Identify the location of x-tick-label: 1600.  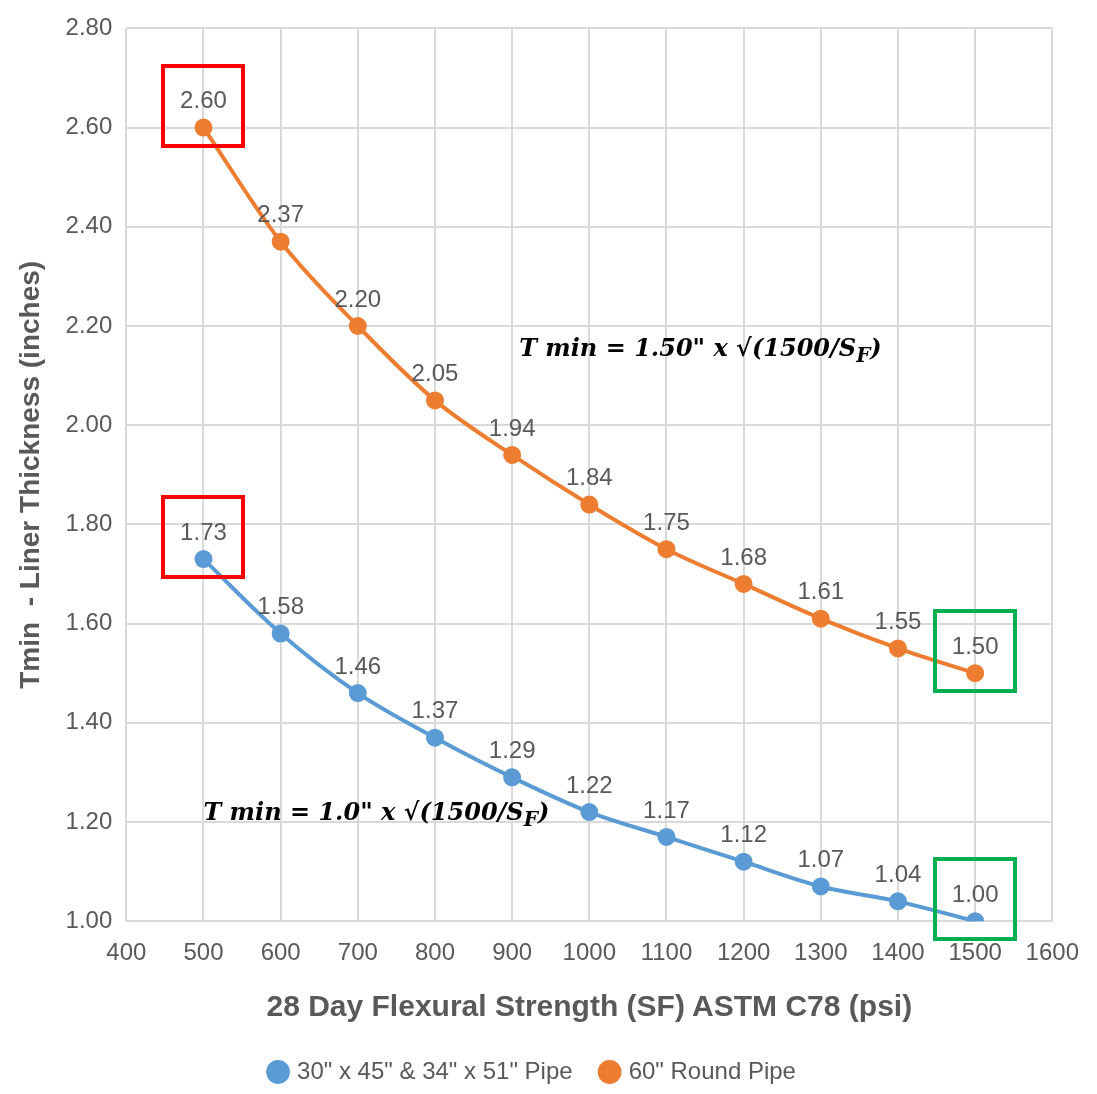
(1052, 952).